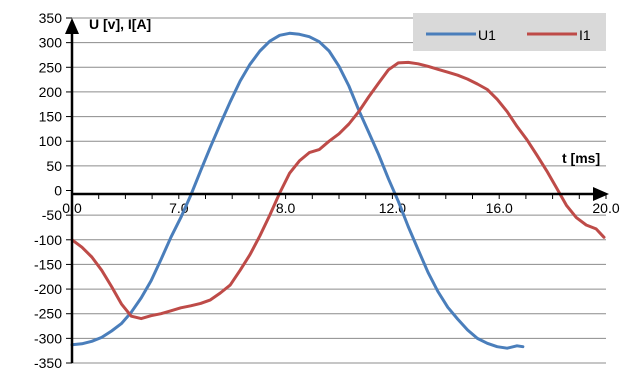 This screenshot has width=622, height=372. I want to click on y-tick-label: -300, so click(48, 338).